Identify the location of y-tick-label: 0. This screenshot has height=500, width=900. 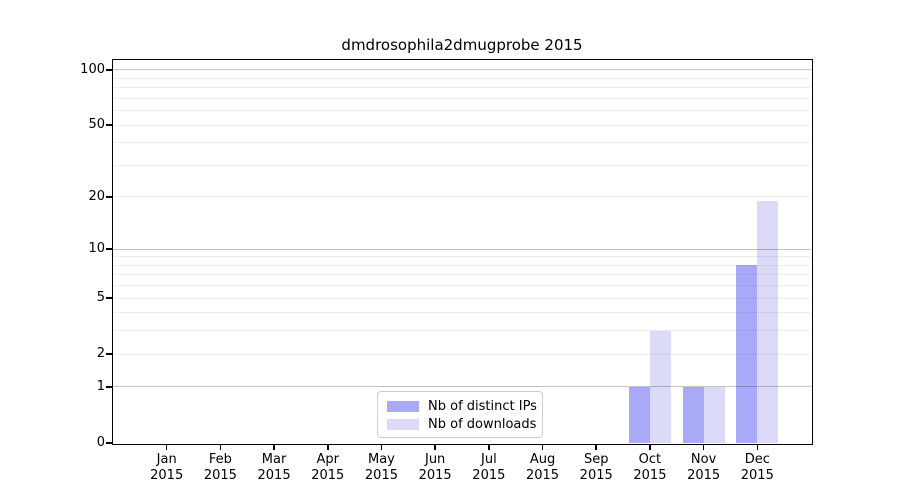
(100, 442).